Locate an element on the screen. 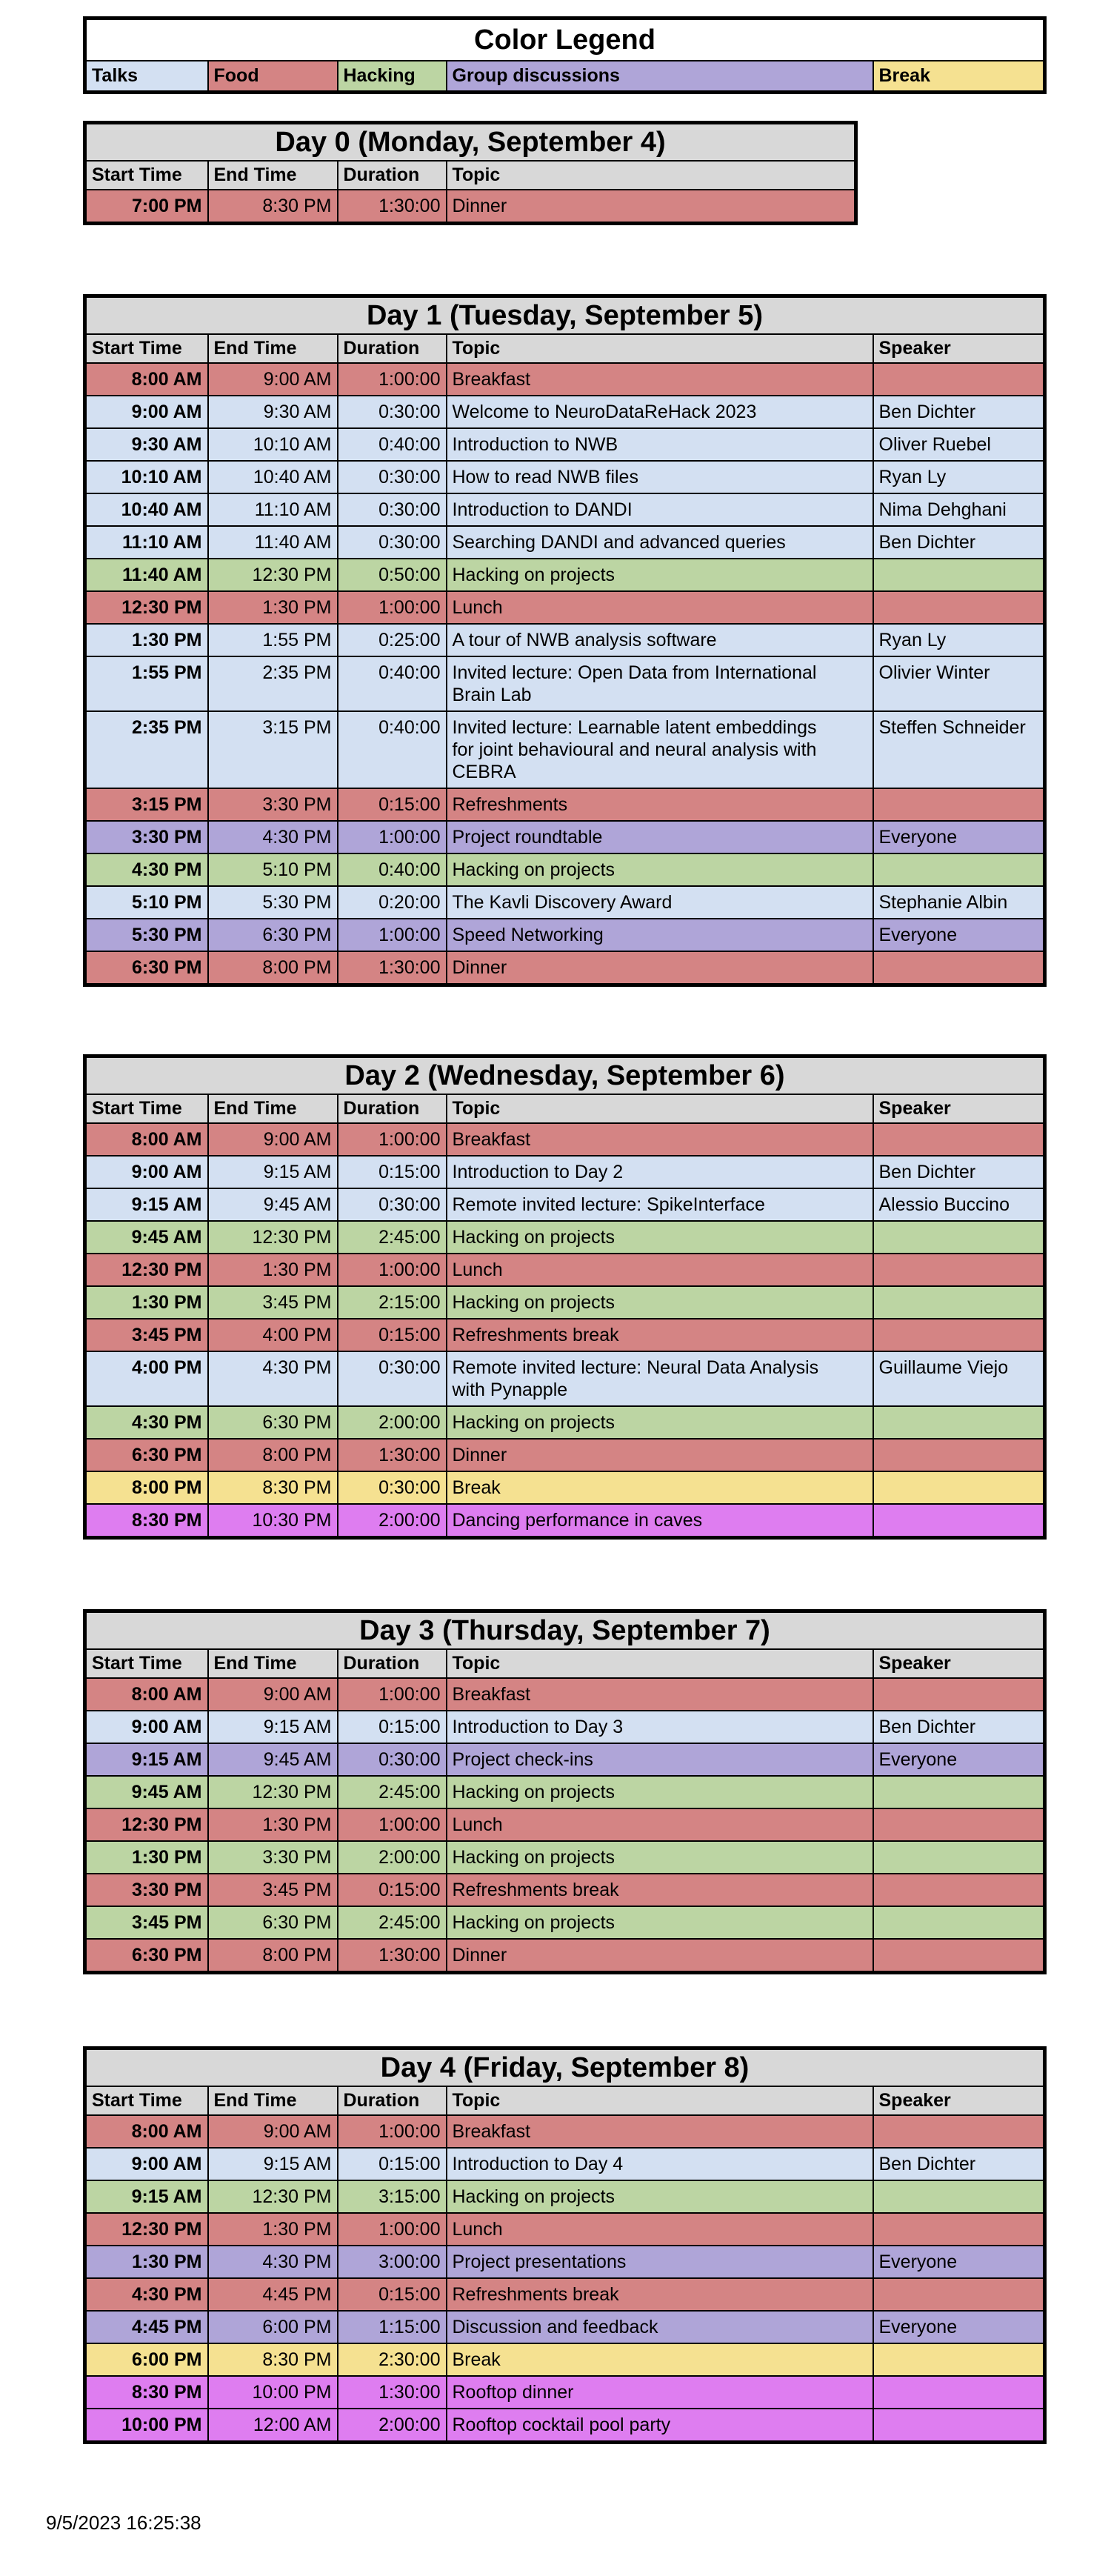 The width and height of the screenshot is (1111, 2576). speaker-cell: Olivier Winter is located at coordinates (959, 684).